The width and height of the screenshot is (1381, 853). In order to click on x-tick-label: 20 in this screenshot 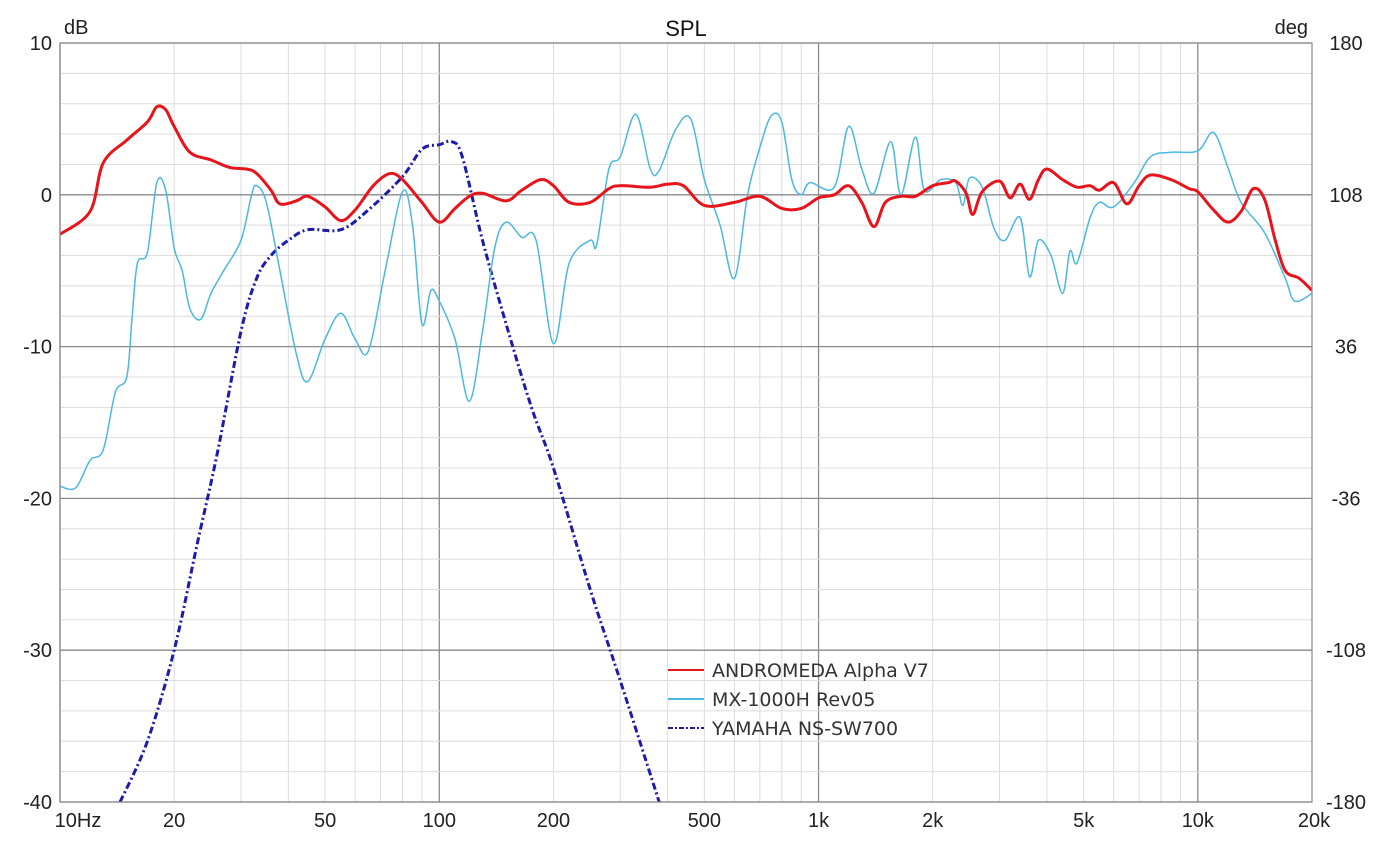, I will do `click(174, 821)`.